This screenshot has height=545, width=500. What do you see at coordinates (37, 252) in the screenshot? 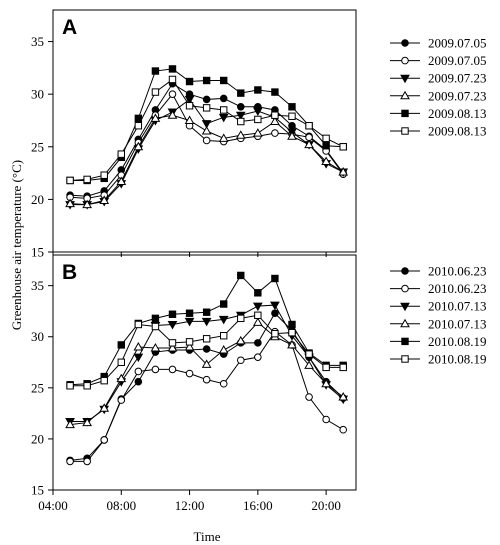
I see `y-tick-label: 15` at bounding box center [37, 252].